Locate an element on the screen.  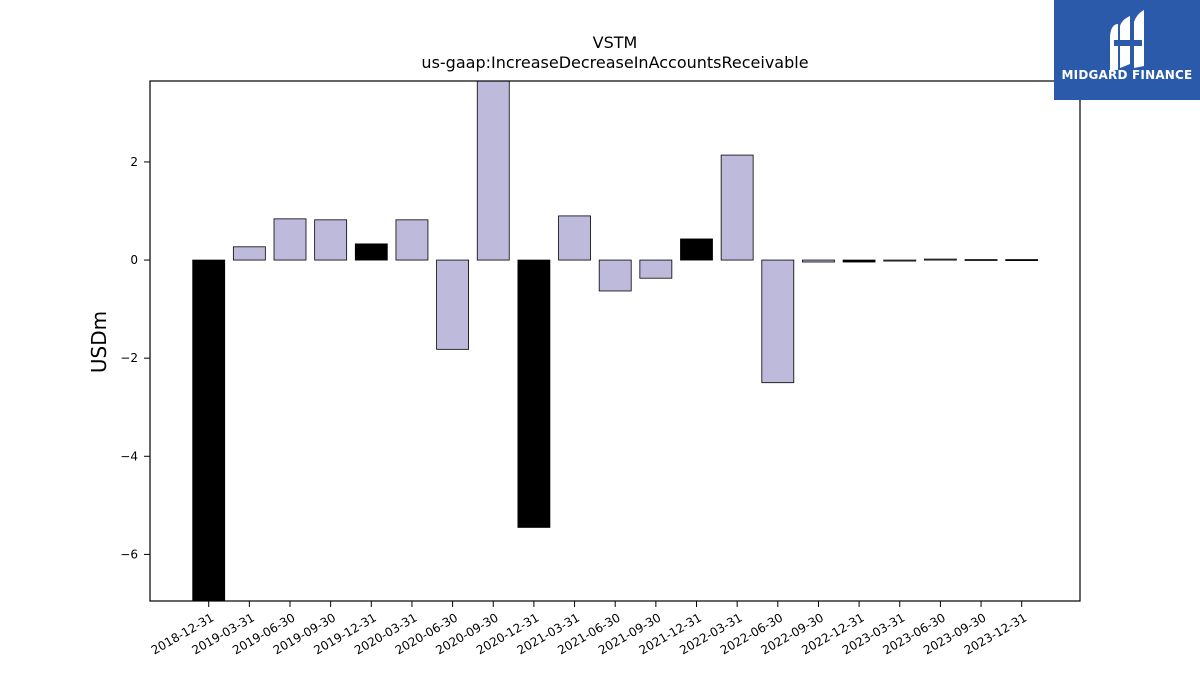
midgard-finance-logo: MIDGARD FINANCE is located at coordinates (1127, 50).